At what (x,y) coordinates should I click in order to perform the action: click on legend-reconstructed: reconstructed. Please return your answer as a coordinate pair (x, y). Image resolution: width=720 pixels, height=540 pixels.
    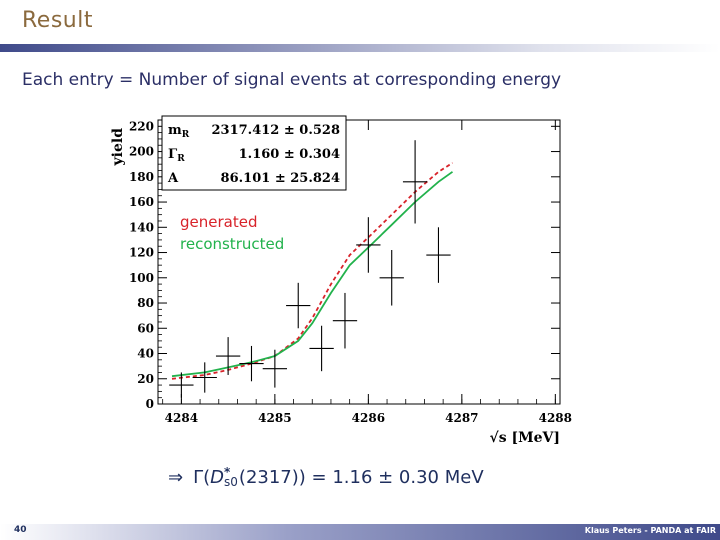
    Looking at the image, I should click on (232, 244).